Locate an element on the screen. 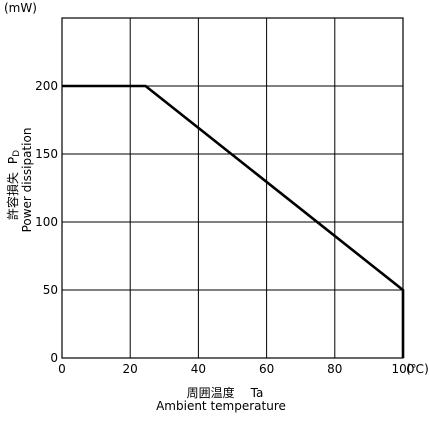  y-tick-label-1: 50 is located at coordinates (50, 290).